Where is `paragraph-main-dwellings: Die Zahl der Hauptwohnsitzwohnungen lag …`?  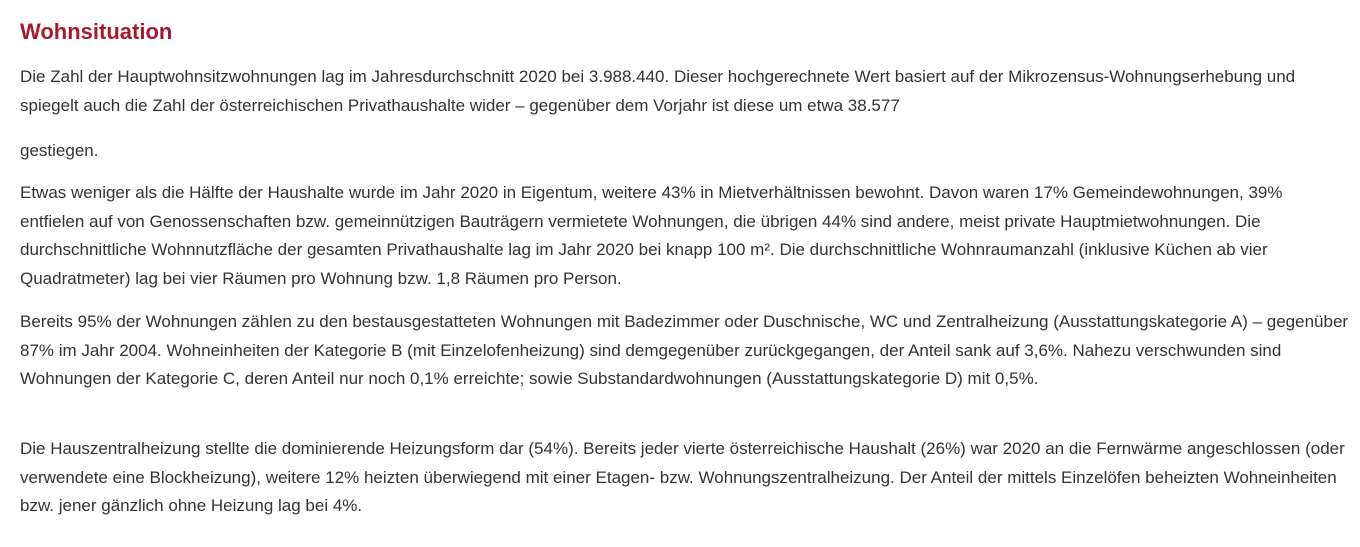
paragraph-main-dwellings: Die Zahl der Hauptwohnsitzwohnungen lag … is located at coordinates (658, 91).